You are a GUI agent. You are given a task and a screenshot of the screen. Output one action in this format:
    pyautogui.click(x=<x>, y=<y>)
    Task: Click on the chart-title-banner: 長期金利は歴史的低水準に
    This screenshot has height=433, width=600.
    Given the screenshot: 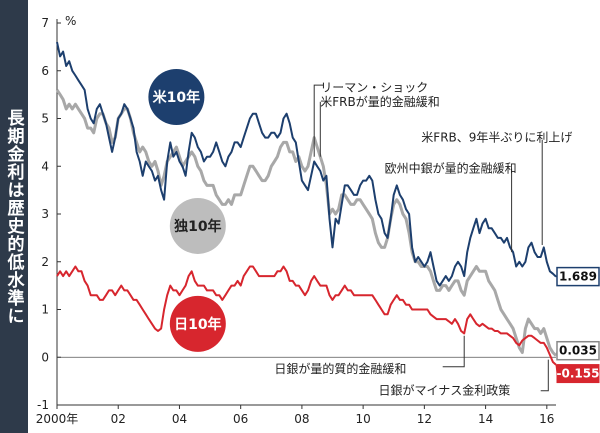 What is the action you would take?
    pyautogui.click(x=14, y=216)
    